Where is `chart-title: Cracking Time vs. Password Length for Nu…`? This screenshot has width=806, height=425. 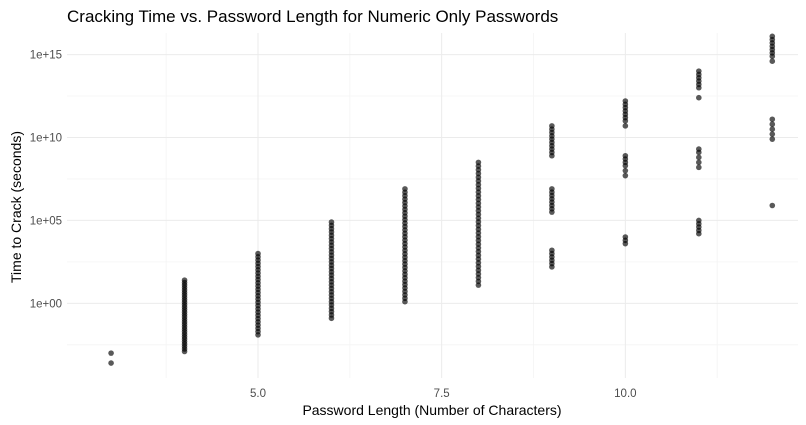 chart-title: Cracking Time vs. Password Length for Nu… is located at coordinates (312, 16).